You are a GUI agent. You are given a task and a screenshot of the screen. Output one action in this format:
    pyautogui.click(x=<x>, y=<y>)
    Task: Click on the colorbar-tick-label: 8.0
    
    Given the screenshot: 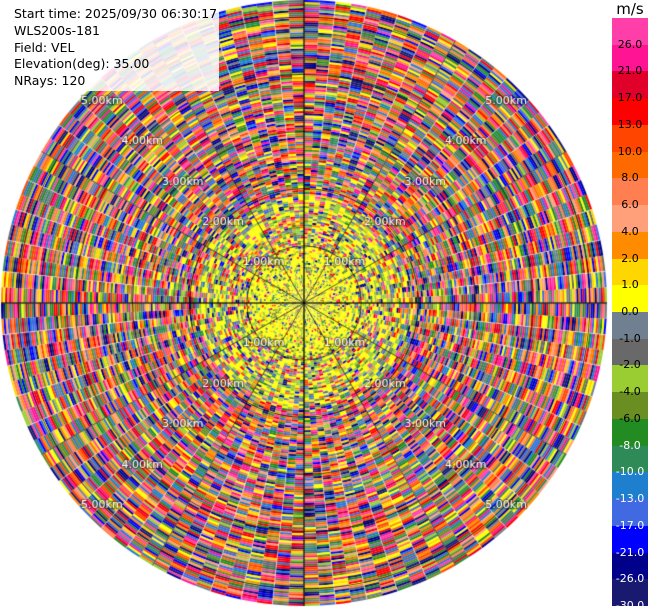 What is the action you would take?
    pyautogui.click(x=630, y=178)
    